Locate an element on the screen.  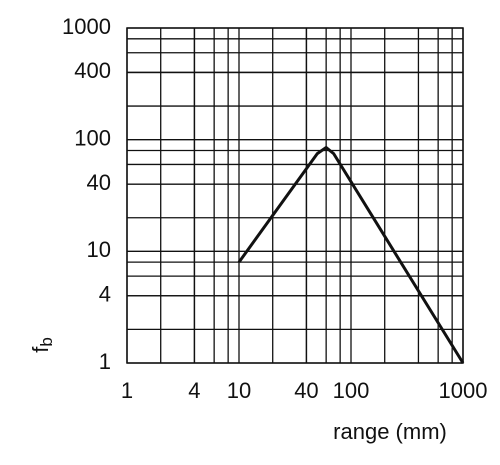
y-tick-label: 400 is located at coordinates (92, 70).